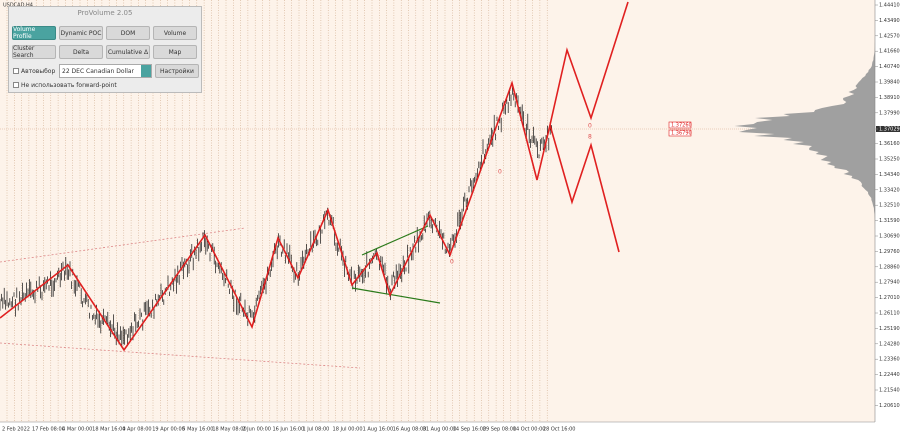  What do you see at coordinates (889, 221) in the screenshot?
I see `price-label: 1.31590` at bounding box center [889, 221].